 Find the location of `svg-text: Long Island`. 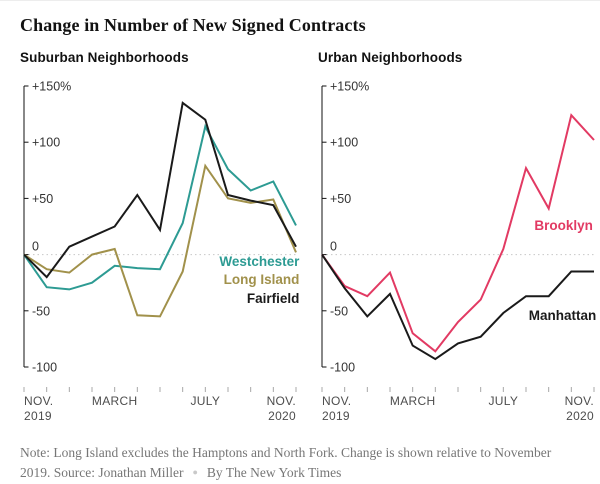

svg-text: Long Island is located at coordinates (262, 279).